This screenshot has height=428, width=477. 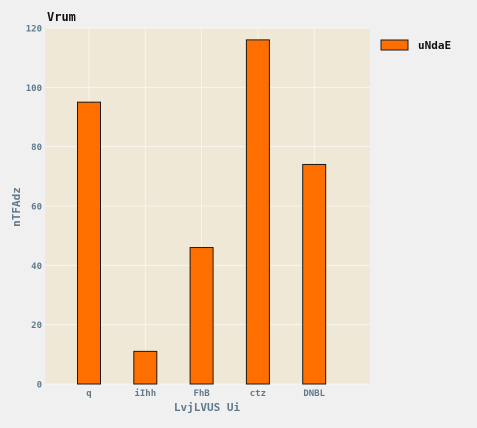 What do you see at coordinates (34, 89) in the screenshot?
I see `y-tick-label: 100` at bounding box center [34, 89].